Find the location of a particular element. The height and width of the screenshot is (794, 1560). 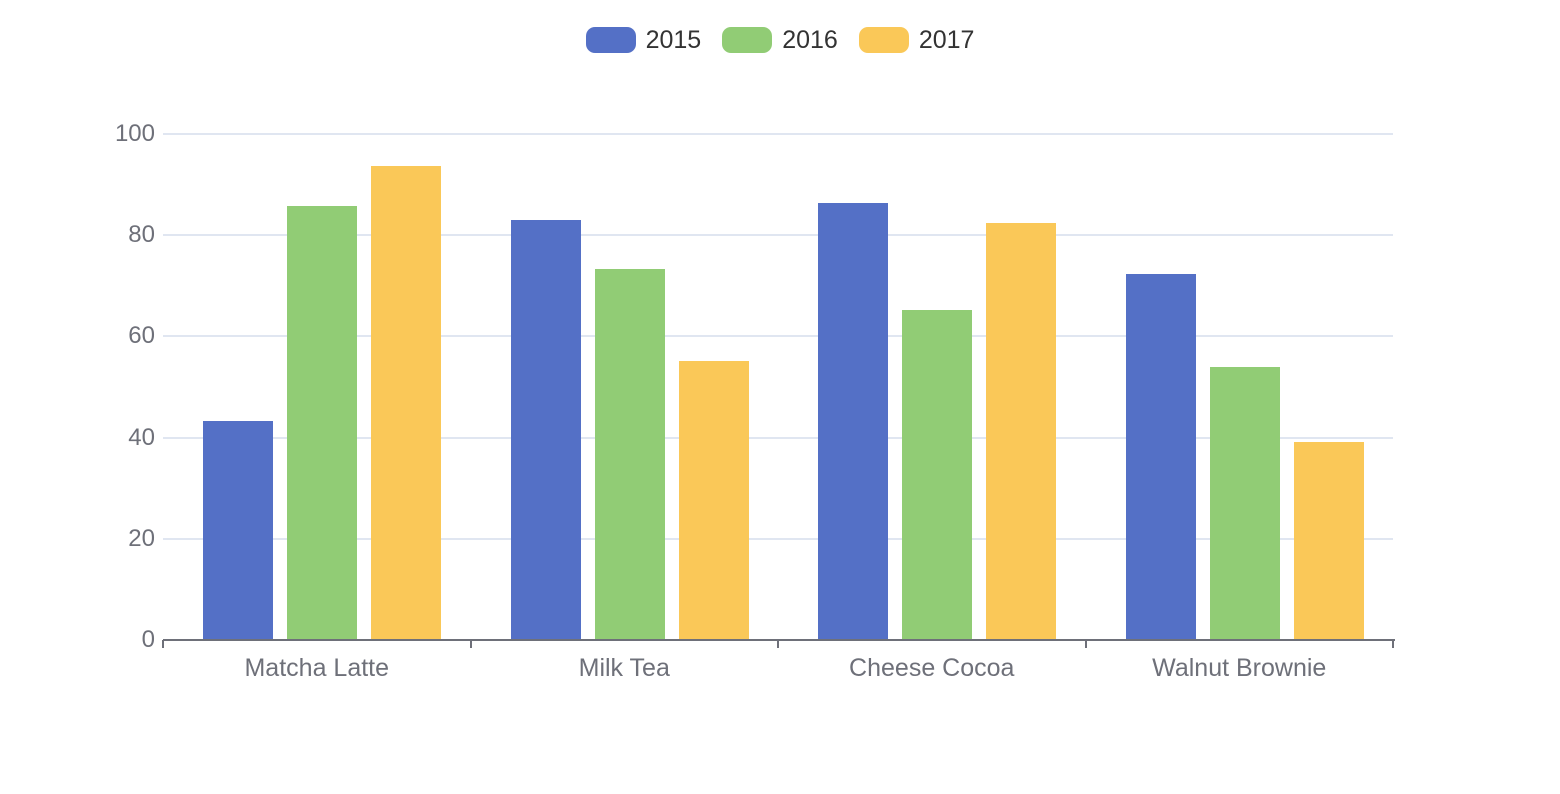

bar-2015-matcha-latte is located at coordinates (238, 530).